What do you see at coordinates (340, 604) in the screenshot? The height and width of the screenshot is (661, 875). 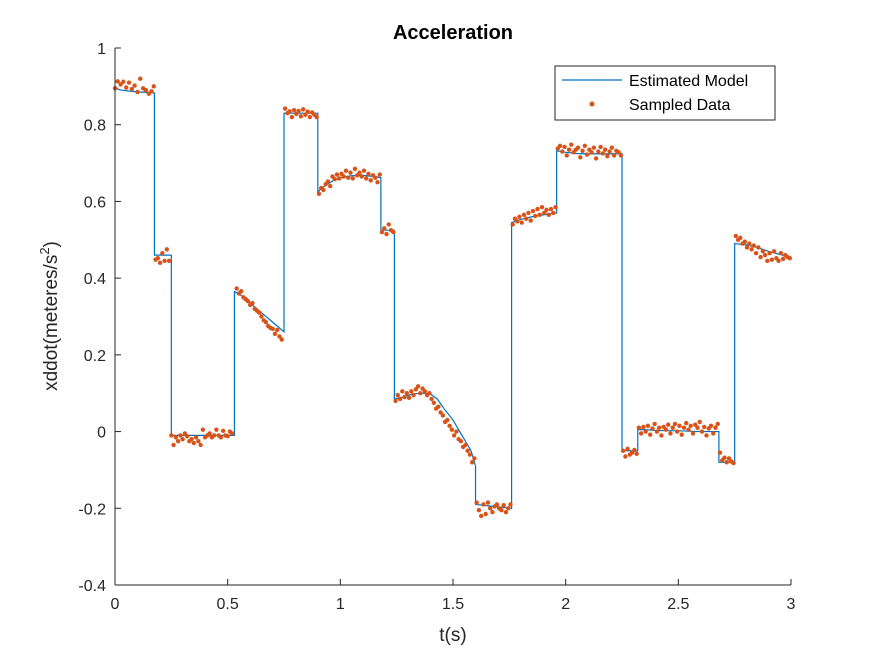 I see `x-tick-label: 1` at bounding box center [340, 604].